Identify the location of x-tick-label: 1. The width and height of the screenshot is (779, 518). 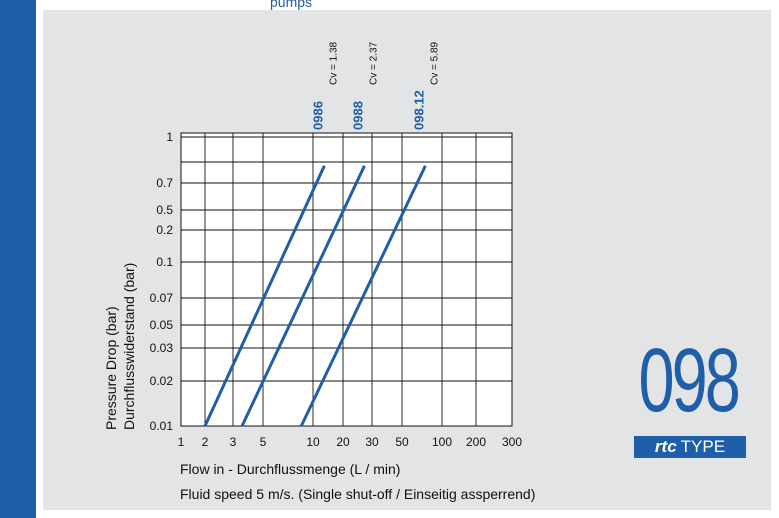
(181, 442).